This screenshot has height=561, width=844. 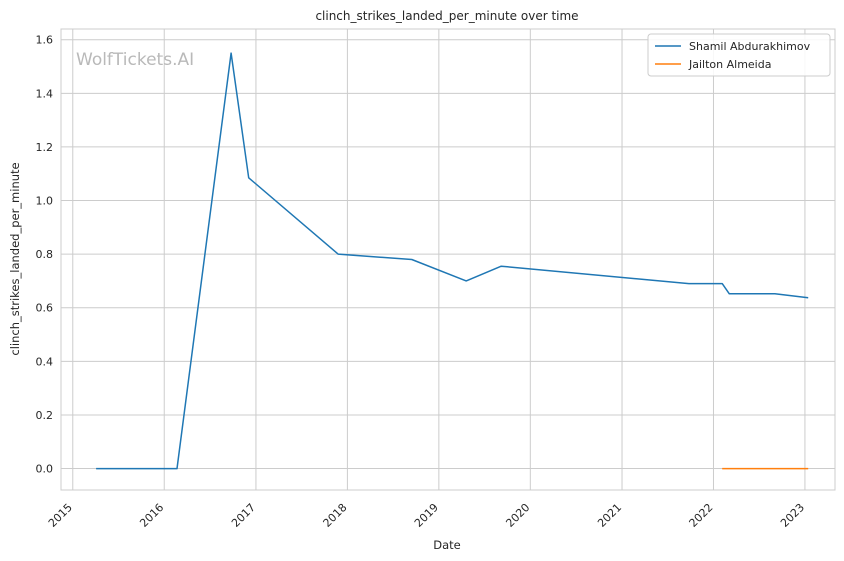 I want to click on legend-label-shamil-abdurakhimov: Shamil Abdurakhimov, so click(x=750, y=46).